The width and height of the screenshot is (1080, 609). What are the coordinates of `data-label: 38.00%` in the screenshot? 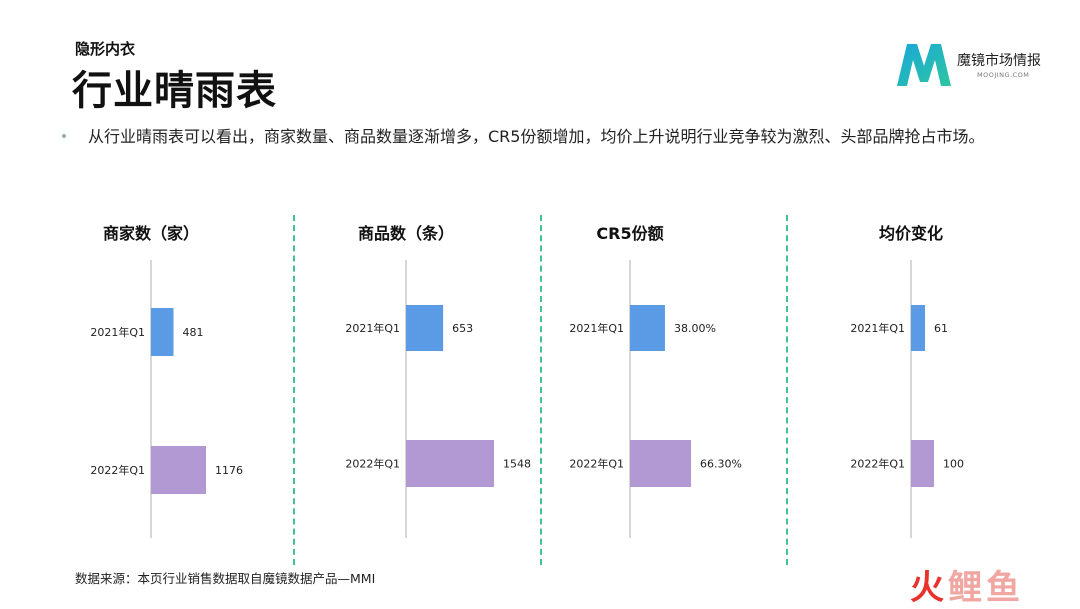 It's located at (695, 328).